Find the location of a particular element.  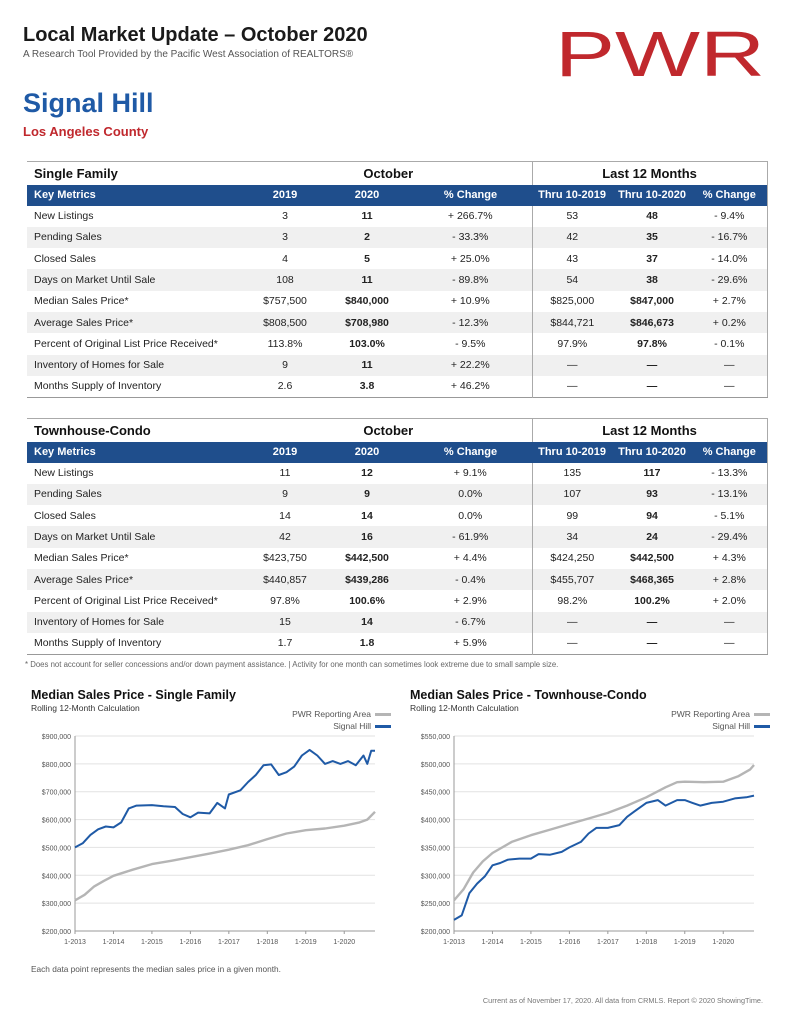

cell-t2020: $442,500 is located at coordinates (652, 558).